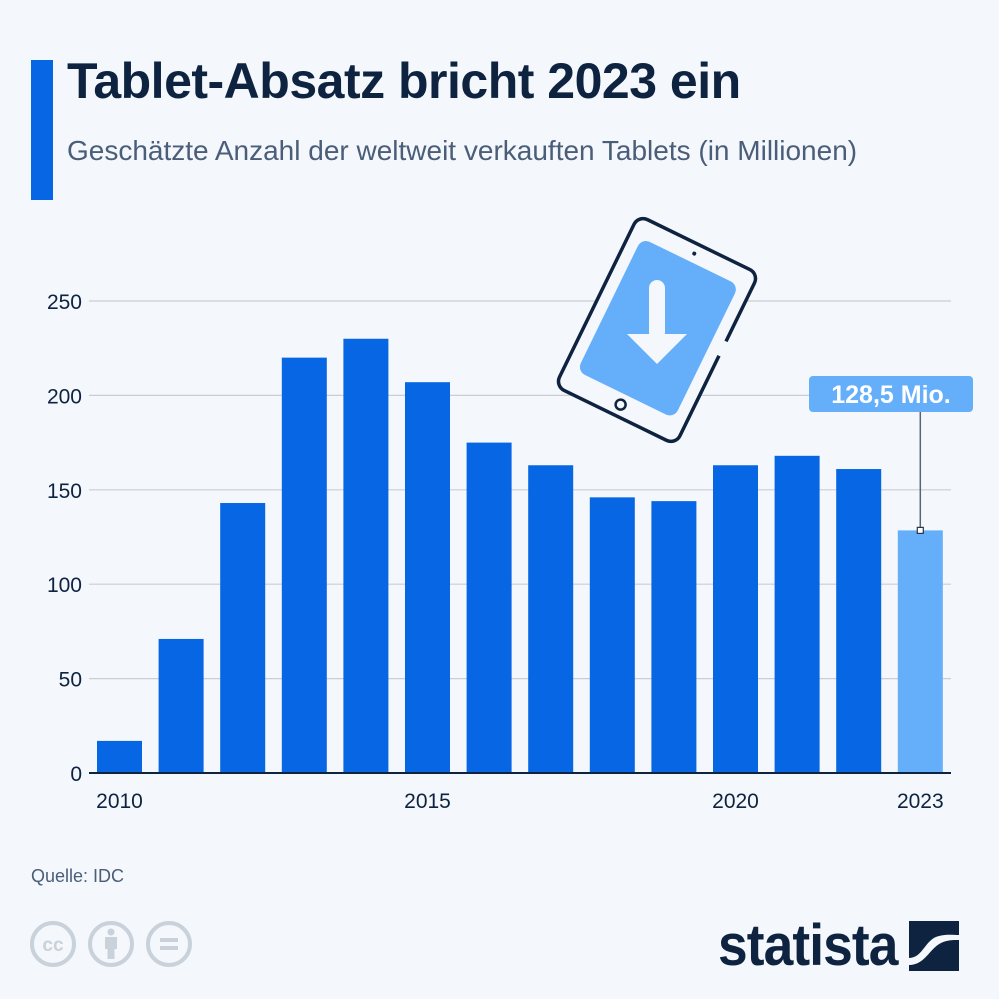  I want to click on tablet-home-button, so click(620, 404).